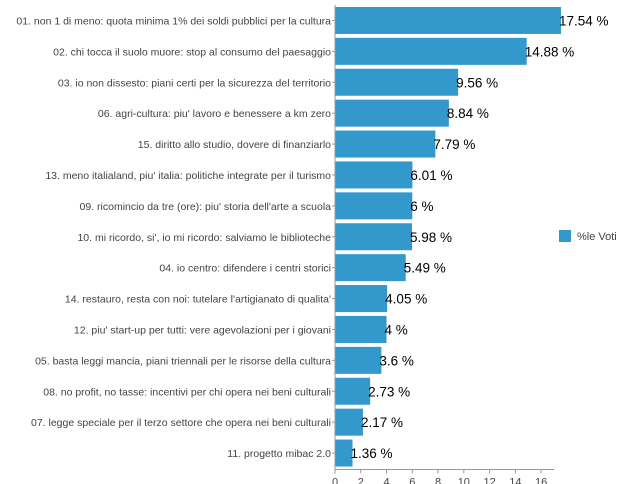  What do you see at coordinates (468, 113) in the screenshot?
I see `data-label: 8.84 %` at bounding box center [468, 113].